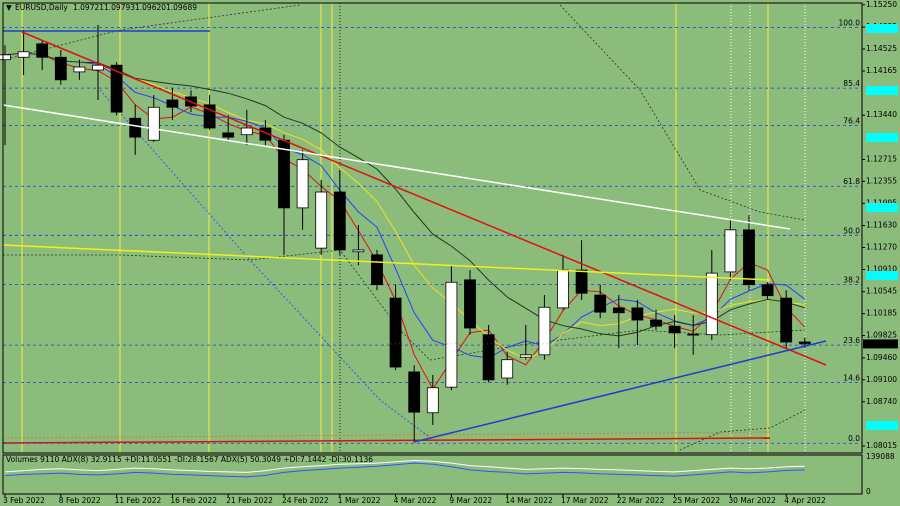 This screenshot has width=900, height=506. Describe the element at coordinates (881, 379) in the screenshot. I see `y-tick-label: 1.09100` at that location.